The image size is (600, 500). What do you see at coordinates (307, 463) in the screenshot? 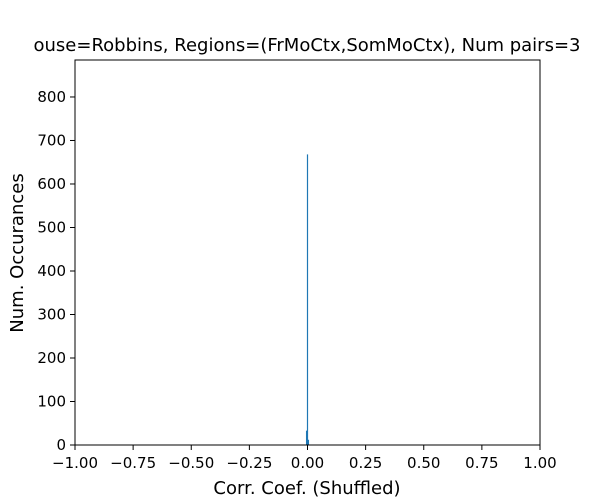
I see `x-tick-label-4: 0.00` at bounding box center [307, 463].